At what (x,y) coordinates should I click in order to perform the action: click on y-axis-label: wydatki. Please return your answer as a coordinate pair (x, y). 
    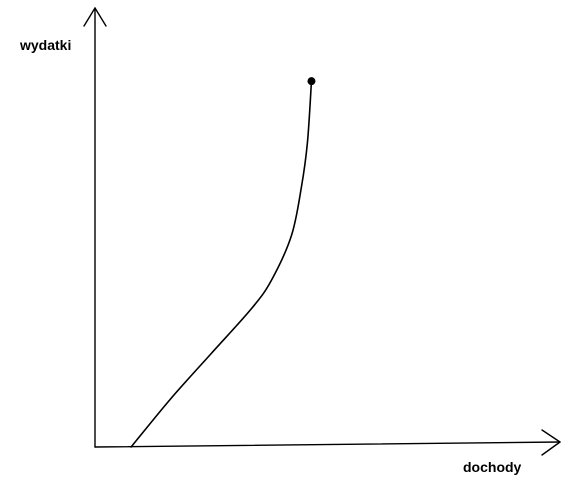
    Looking at the image, I should click on (45, 45).